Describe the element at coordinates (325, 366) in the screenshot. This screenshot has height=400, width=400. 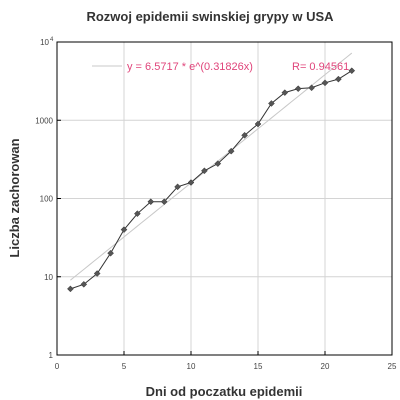
I see `x-tick-label: 20` at that location.